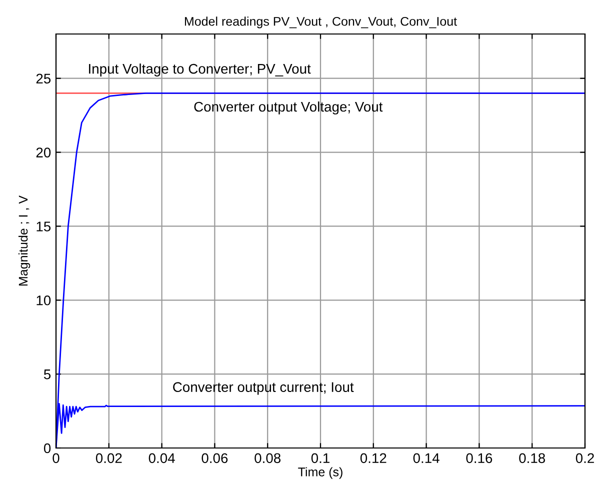 The height and width of the screenshot is (491, 595). I want to click on y-tick-label: 25, so click(43, 79).